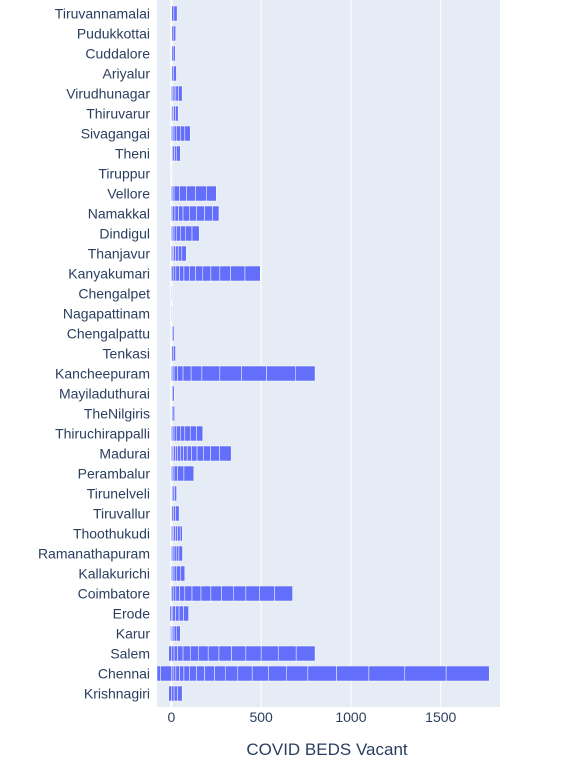 The height and width of the screenshot is (782, 577). I want to click on x-tick-label: 500, so click(261, 717).